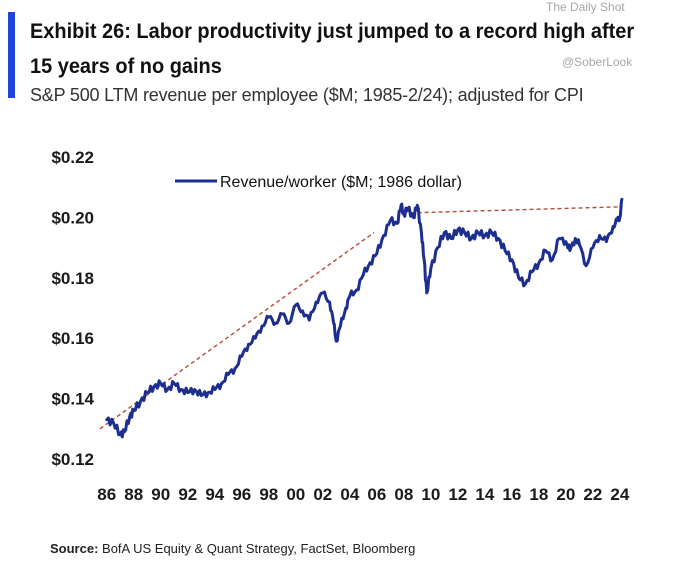 Image resolution: width=679 pixels, height=567 pixels. I want to click on legend: Revenue/worker ($M; 1986 dollar), so click(318, 182).